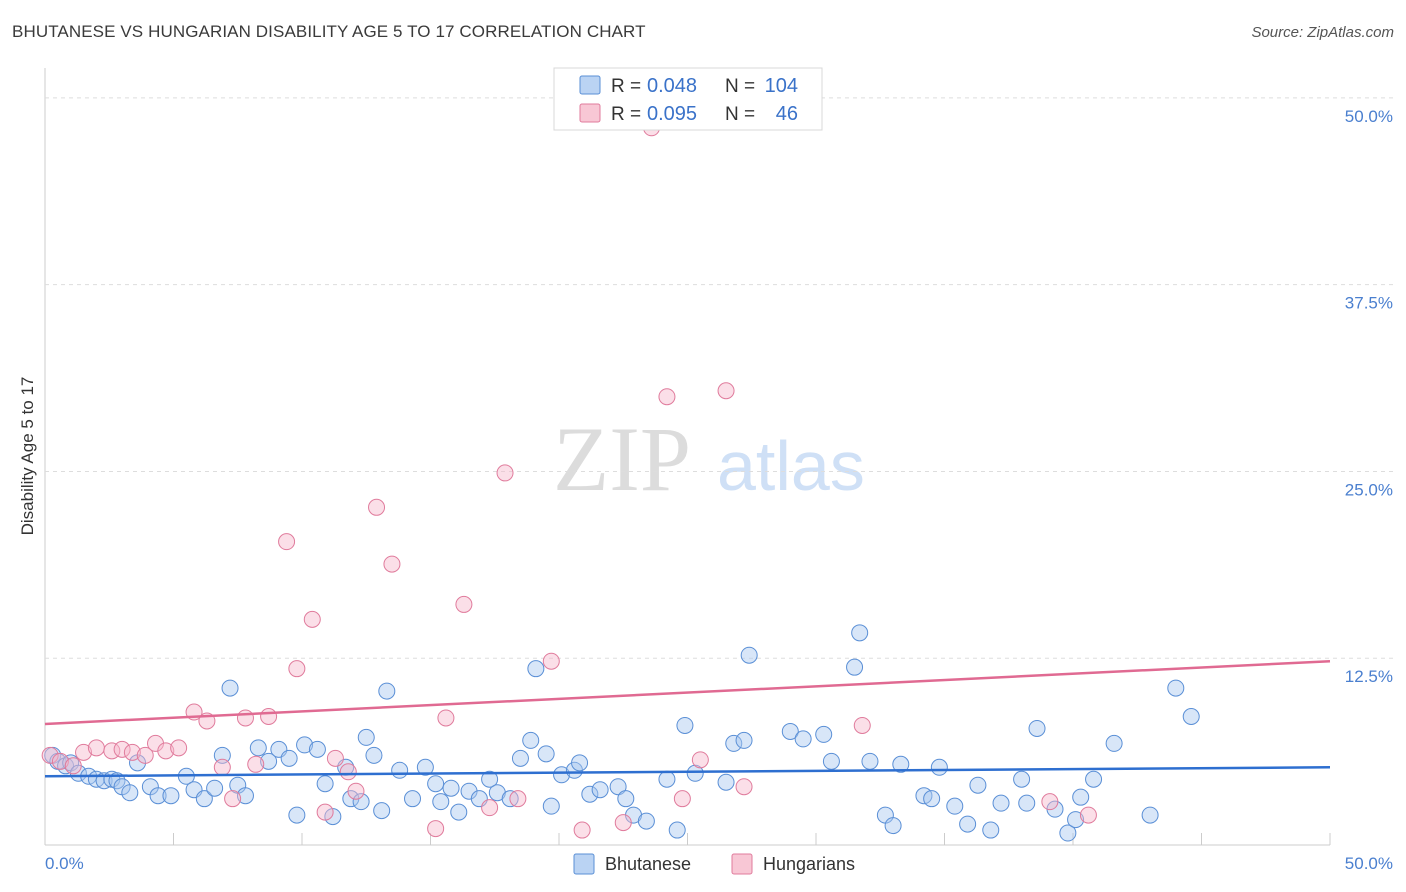 The height and width of the screenshot is (892, 1406). What do you see at coordinates (672, 114) in the screenshot?
I see `legend-r-value-hungarians: 0.095` at bounding box center [672, 114].